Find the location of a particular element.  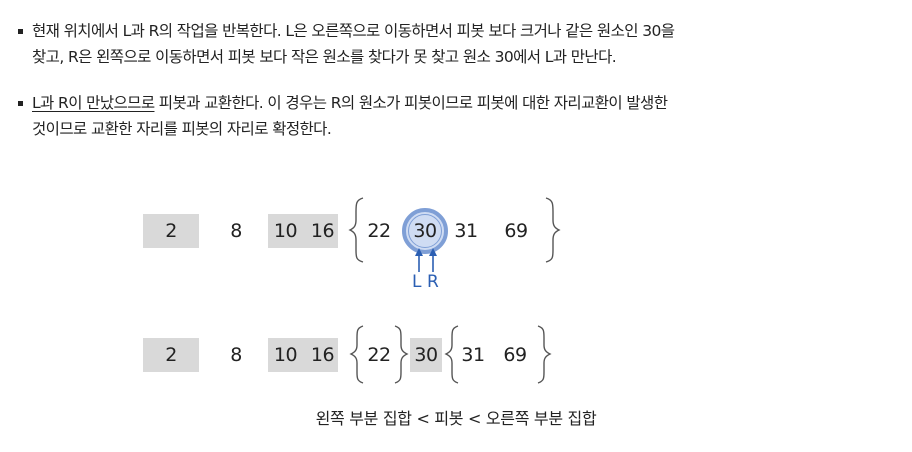

row2-cell-4: 16 is located at coordinates (322, 355).